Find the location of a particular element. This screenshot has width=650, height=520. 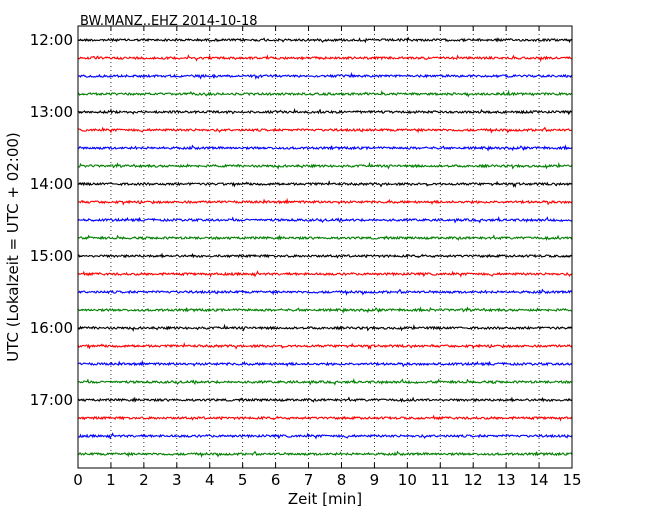

chart-title: BW.MANZ..EHZ 2014-10-18 is located at coordinates (169, 21).